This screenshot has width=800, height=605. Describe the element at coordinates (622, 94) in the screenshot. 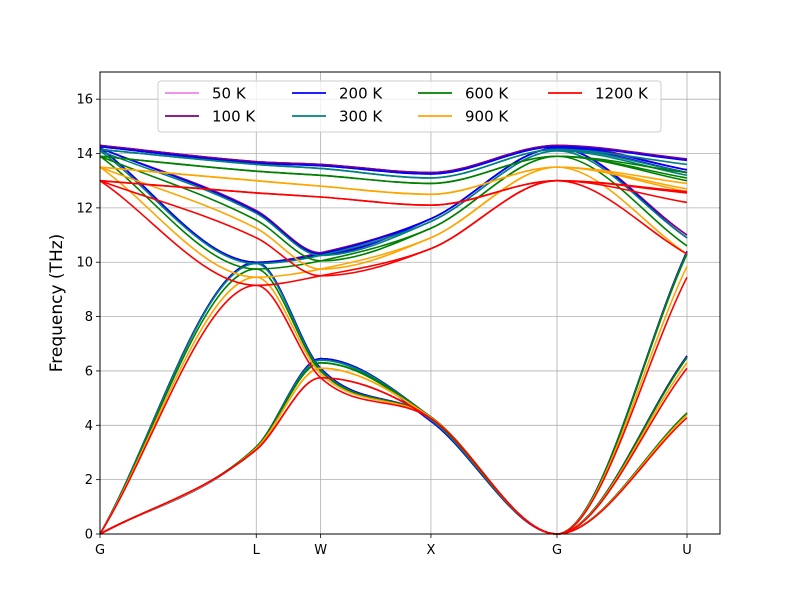

I see `legend-label: 1200 K` at that location.